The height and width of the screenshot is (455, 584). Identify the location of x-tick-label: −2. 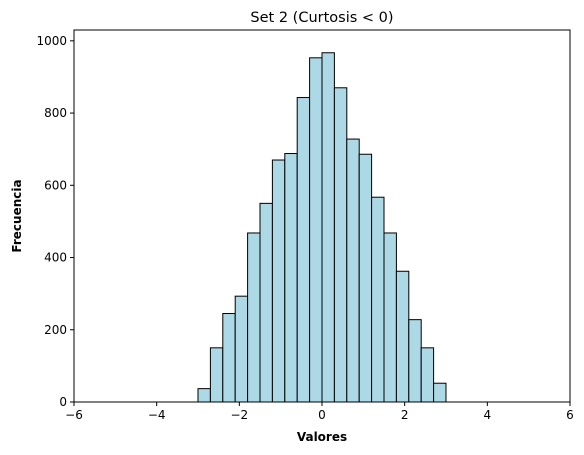
(239, 415).